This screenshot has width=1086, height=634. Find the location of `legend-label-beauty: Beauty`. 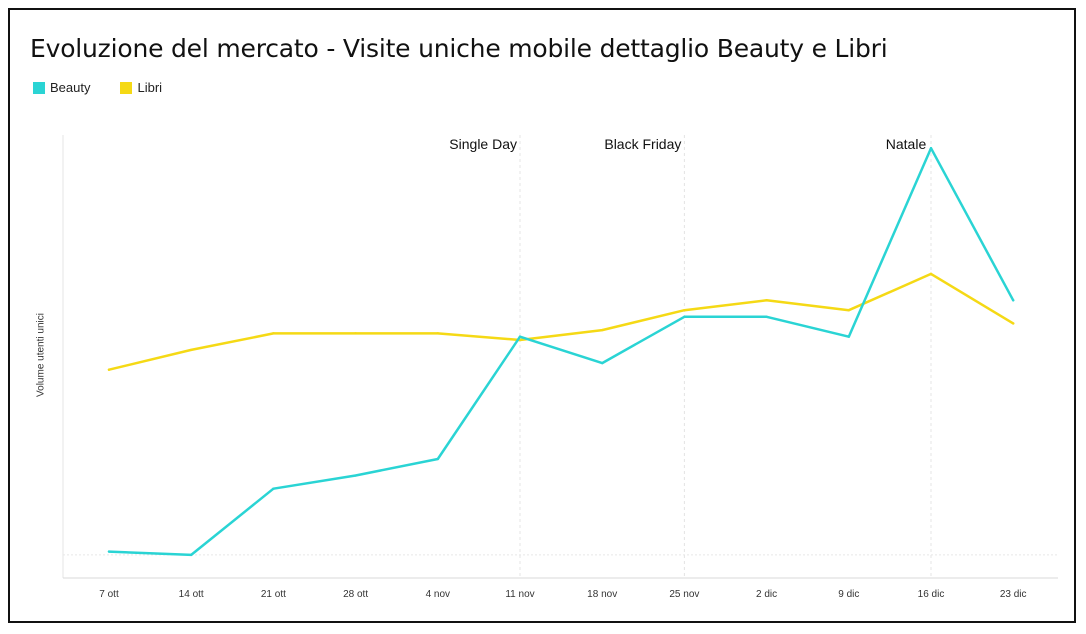

legend-label-beauty: Beauty is located at coordinates (70, 87).